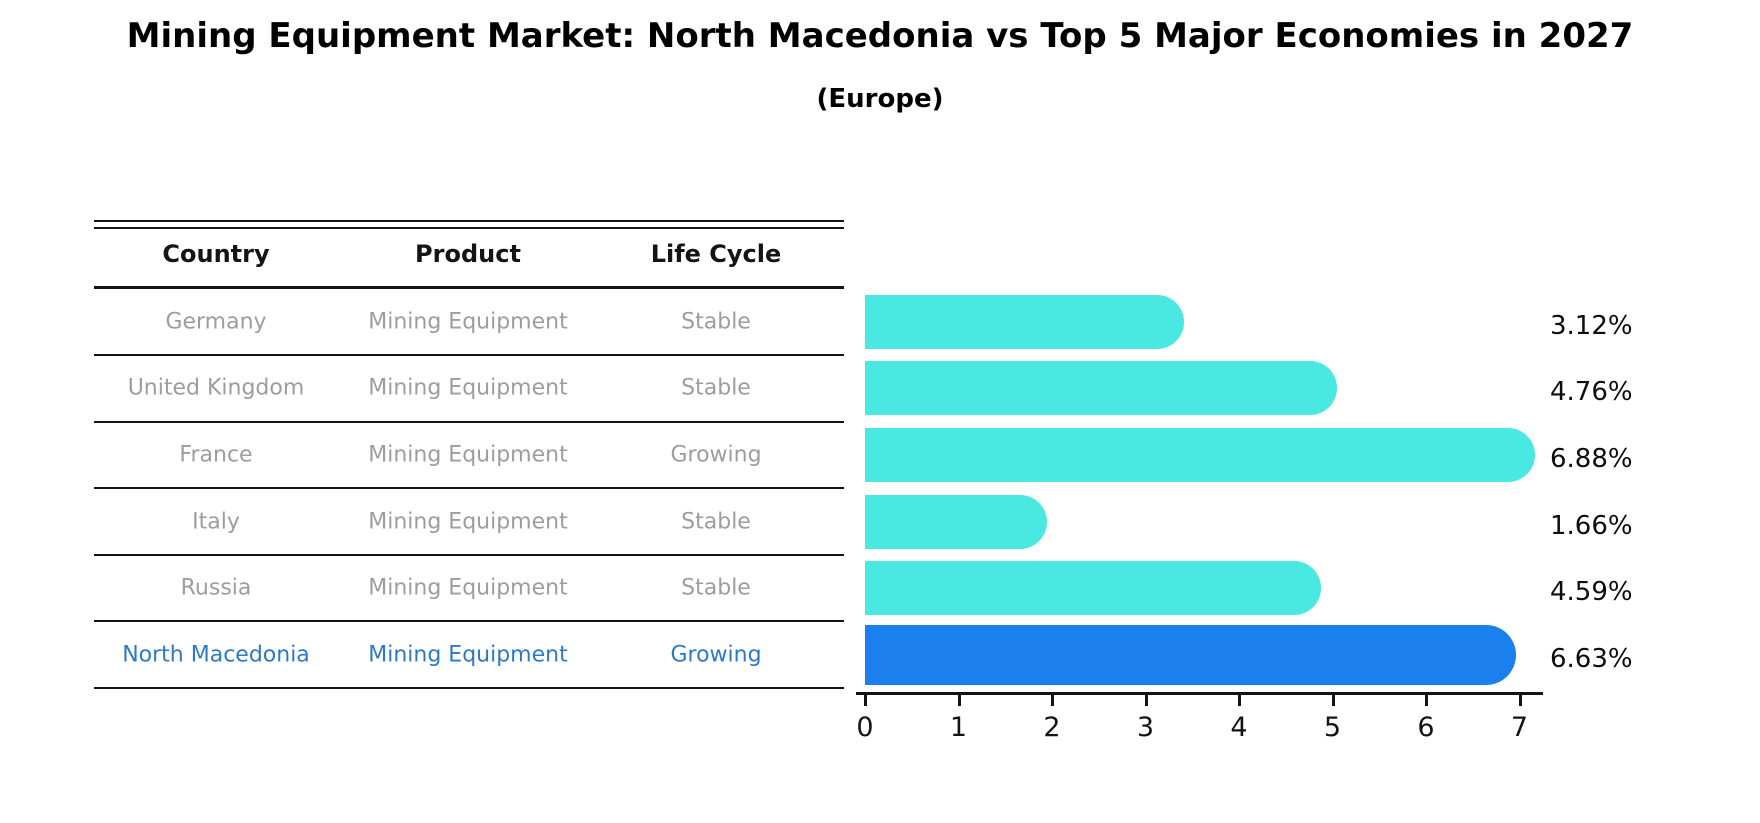  I want to click on bar-value-label: 6.88%, so click(1591, 458).